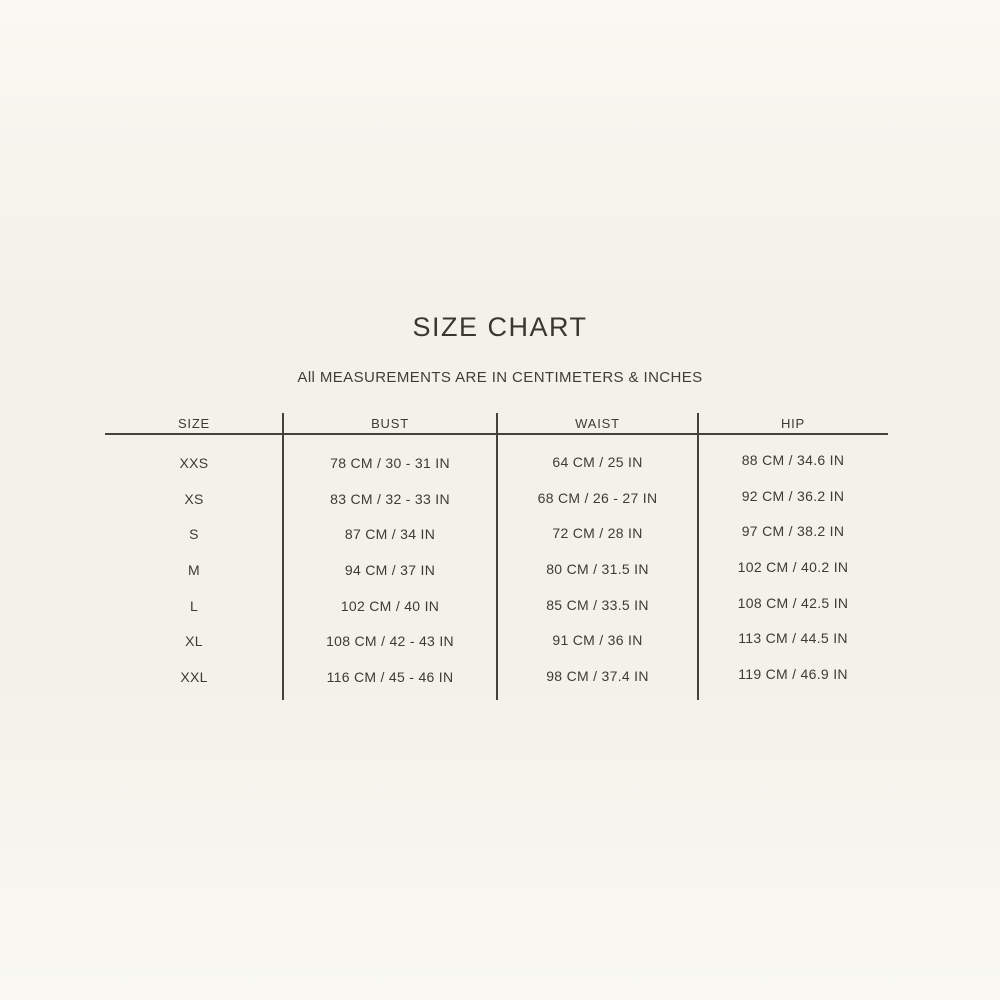 This screenshot has width=1000, height=1000. Describe the element at coordinates (793, 459) in the screenshot. I see `hip-cell: 88 CM / 34.6 IN` at that location.